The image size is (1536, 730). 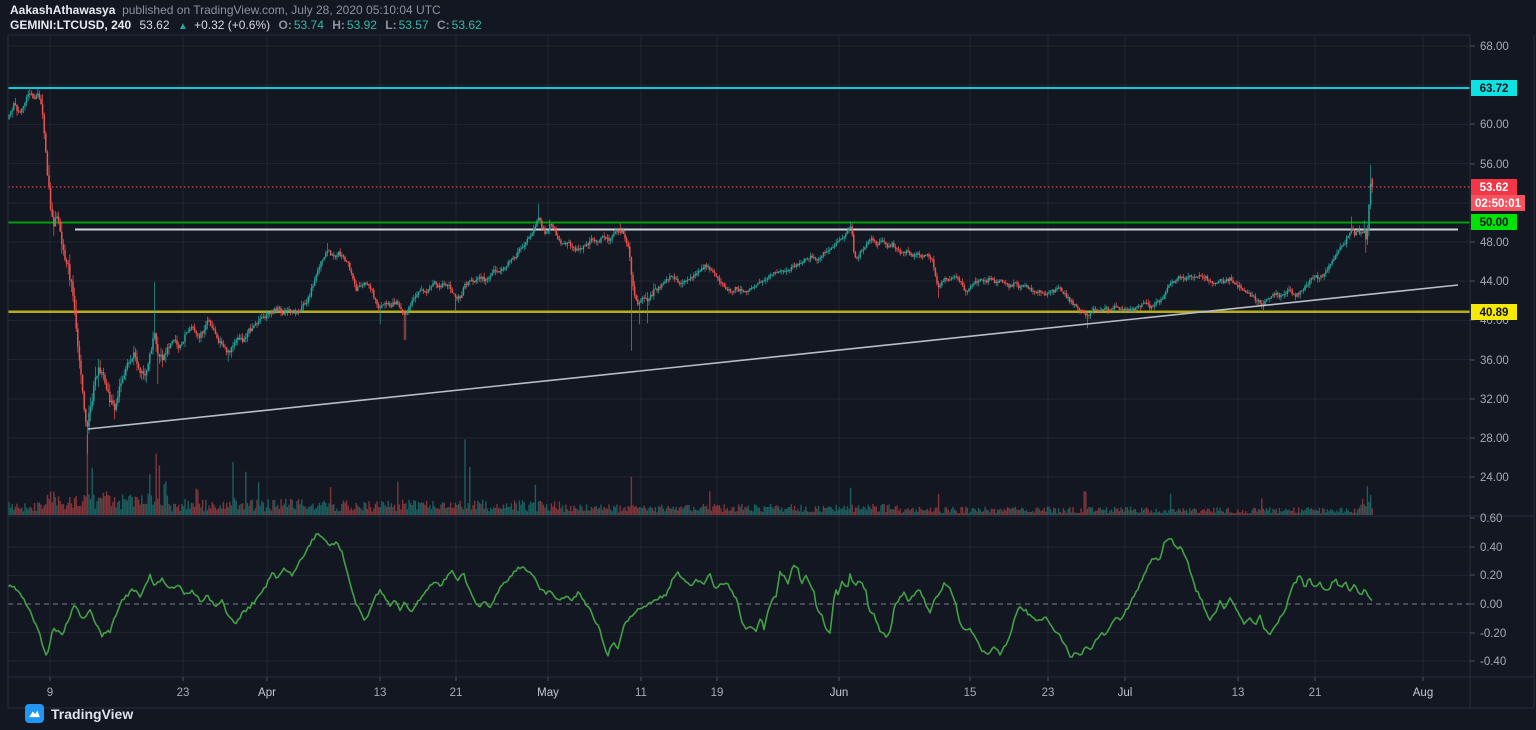 What do you see at coordinates (1493, 662) in the screenshot?
I see `oscillator-tick-label: -0.40` at bounding box center [1493, 662].